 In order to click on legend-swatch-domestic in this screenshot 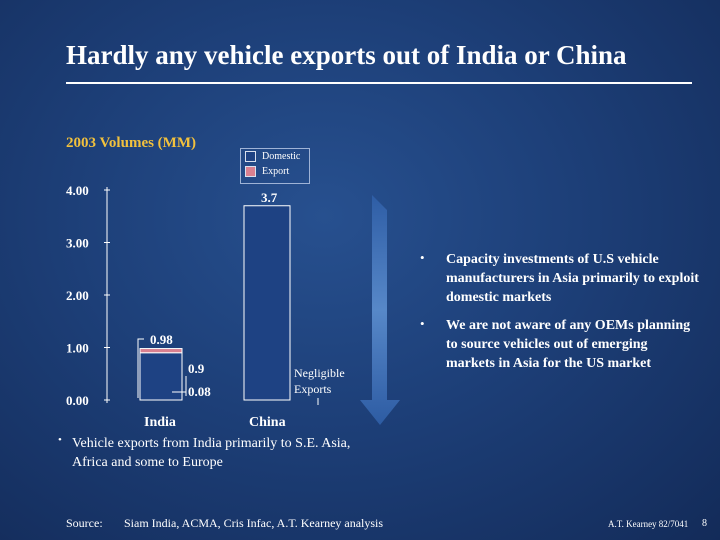, I will do `click(250, 156)`.